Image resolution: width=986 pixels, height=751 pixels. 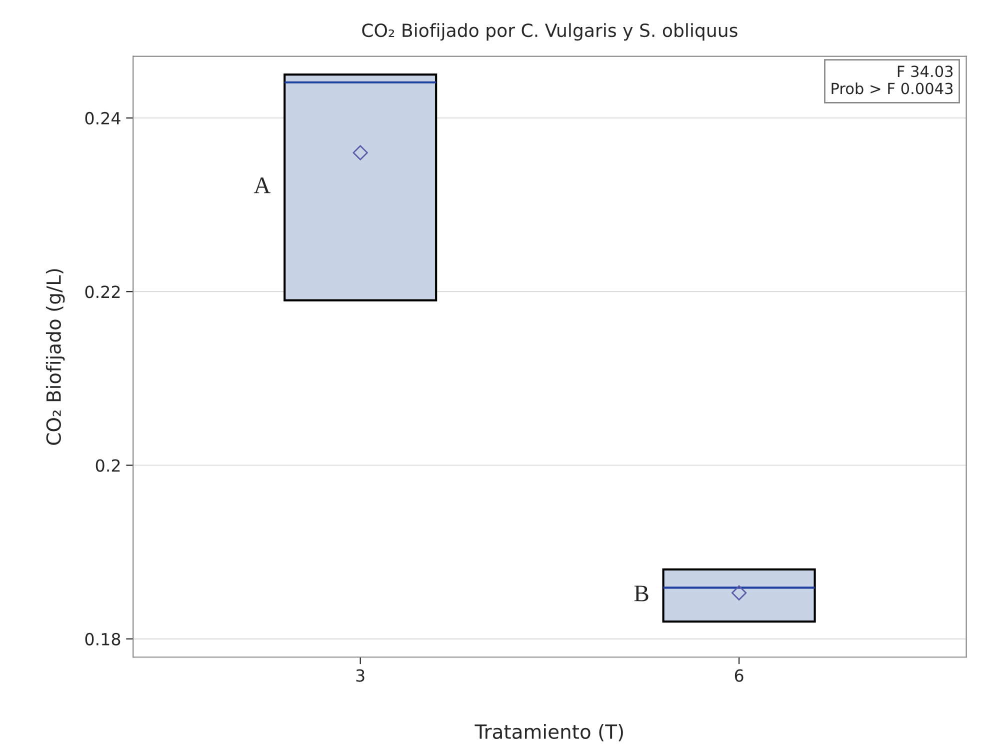 What do you see at coordinates (55, 357) in the screenshot?
I see `y-axis-title: CO₂ Biofijado (g/L)` at bounding box center [55, 357].